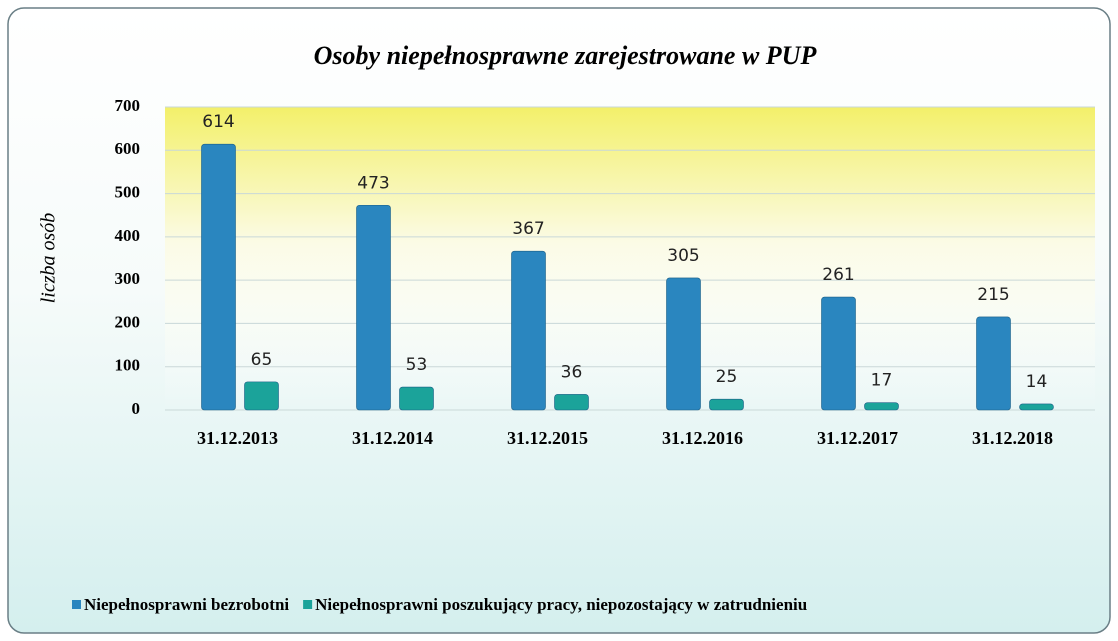  I want to click on value-label: 53, so click(417, 365).